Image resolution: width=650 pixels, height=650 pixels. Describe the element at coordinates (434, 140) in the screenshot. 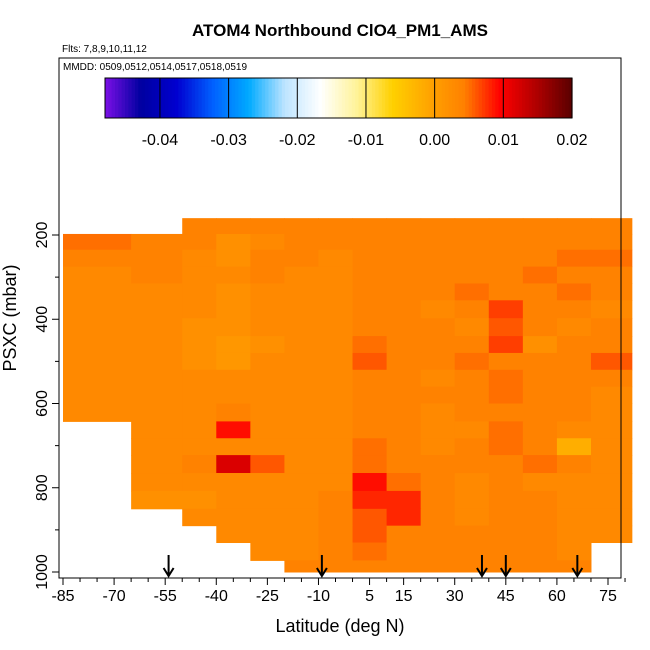

I see `colorbar-tick-label: 0.00` at that location.